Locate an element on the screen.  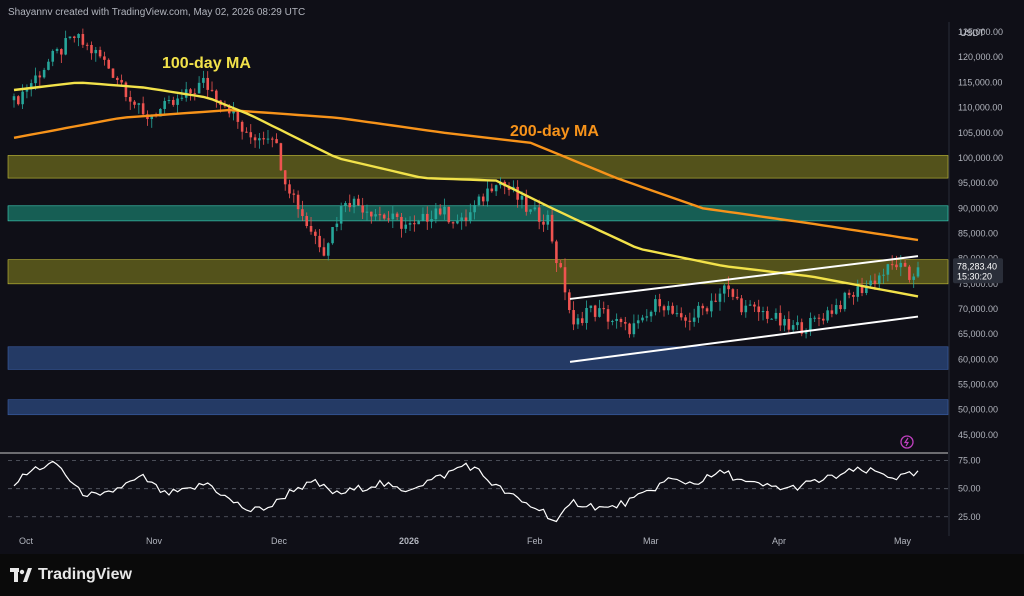
alert-clock-icon is located at coordinates (907, 442).